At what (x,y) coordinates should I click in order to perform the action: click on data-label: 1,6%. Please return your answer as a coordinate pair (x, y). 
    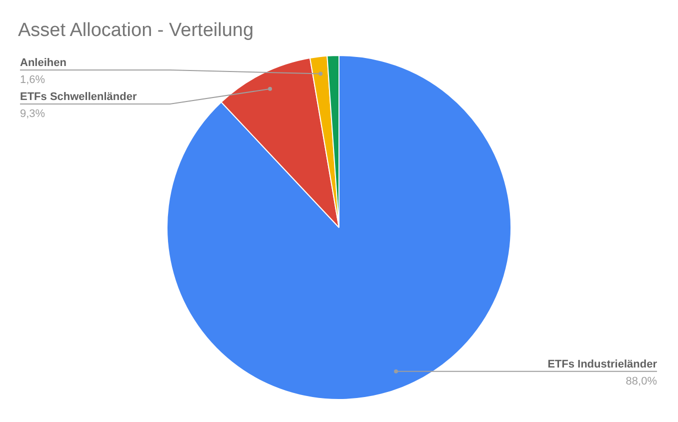
    Looking at the image, I should click on (33, 80).